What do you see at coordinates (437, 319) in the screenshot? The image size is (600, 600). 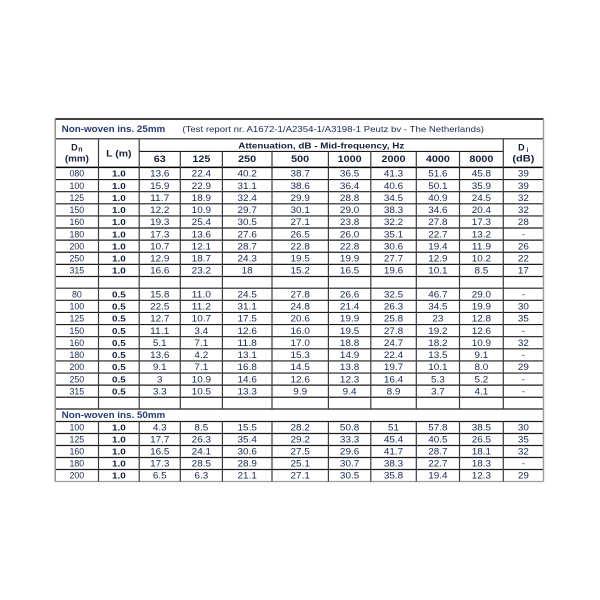 I see `svg-text: 23` at bounding box center [437, 319].